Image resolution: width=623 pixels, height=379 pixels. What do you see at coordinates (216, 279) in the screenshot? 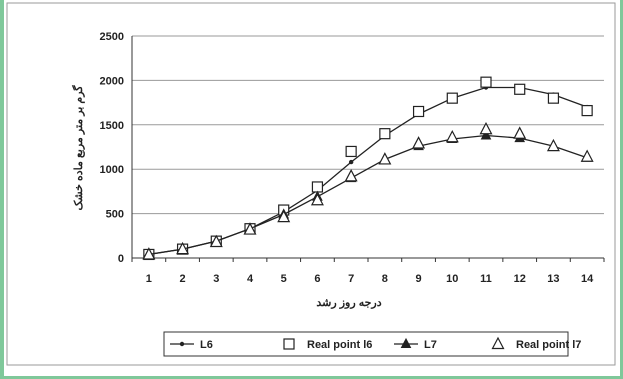
I see `x-tick-label: 3` at bounding box center [216, 279].